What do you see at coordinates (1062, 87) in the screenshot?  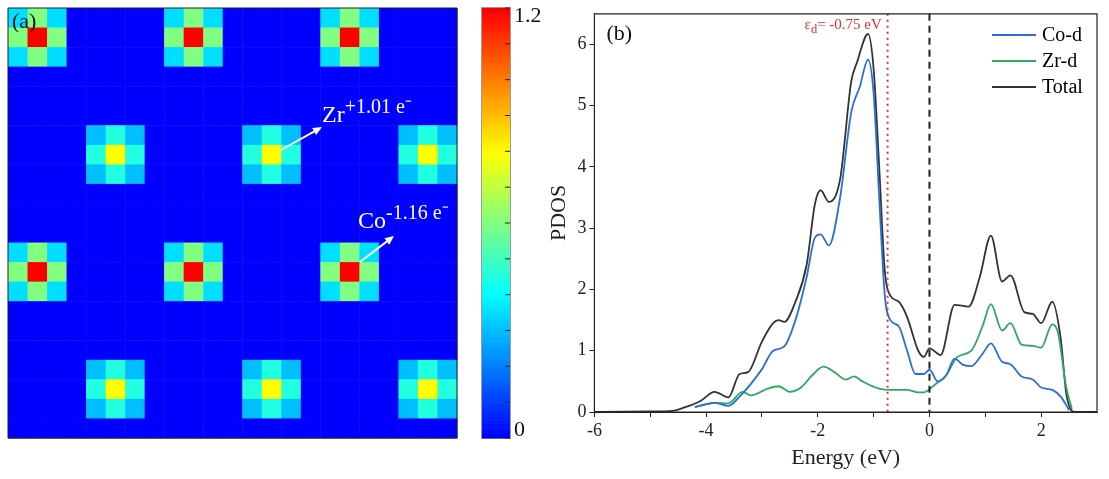 I see `legend-label: Total` at bounding box center [1062, 87].